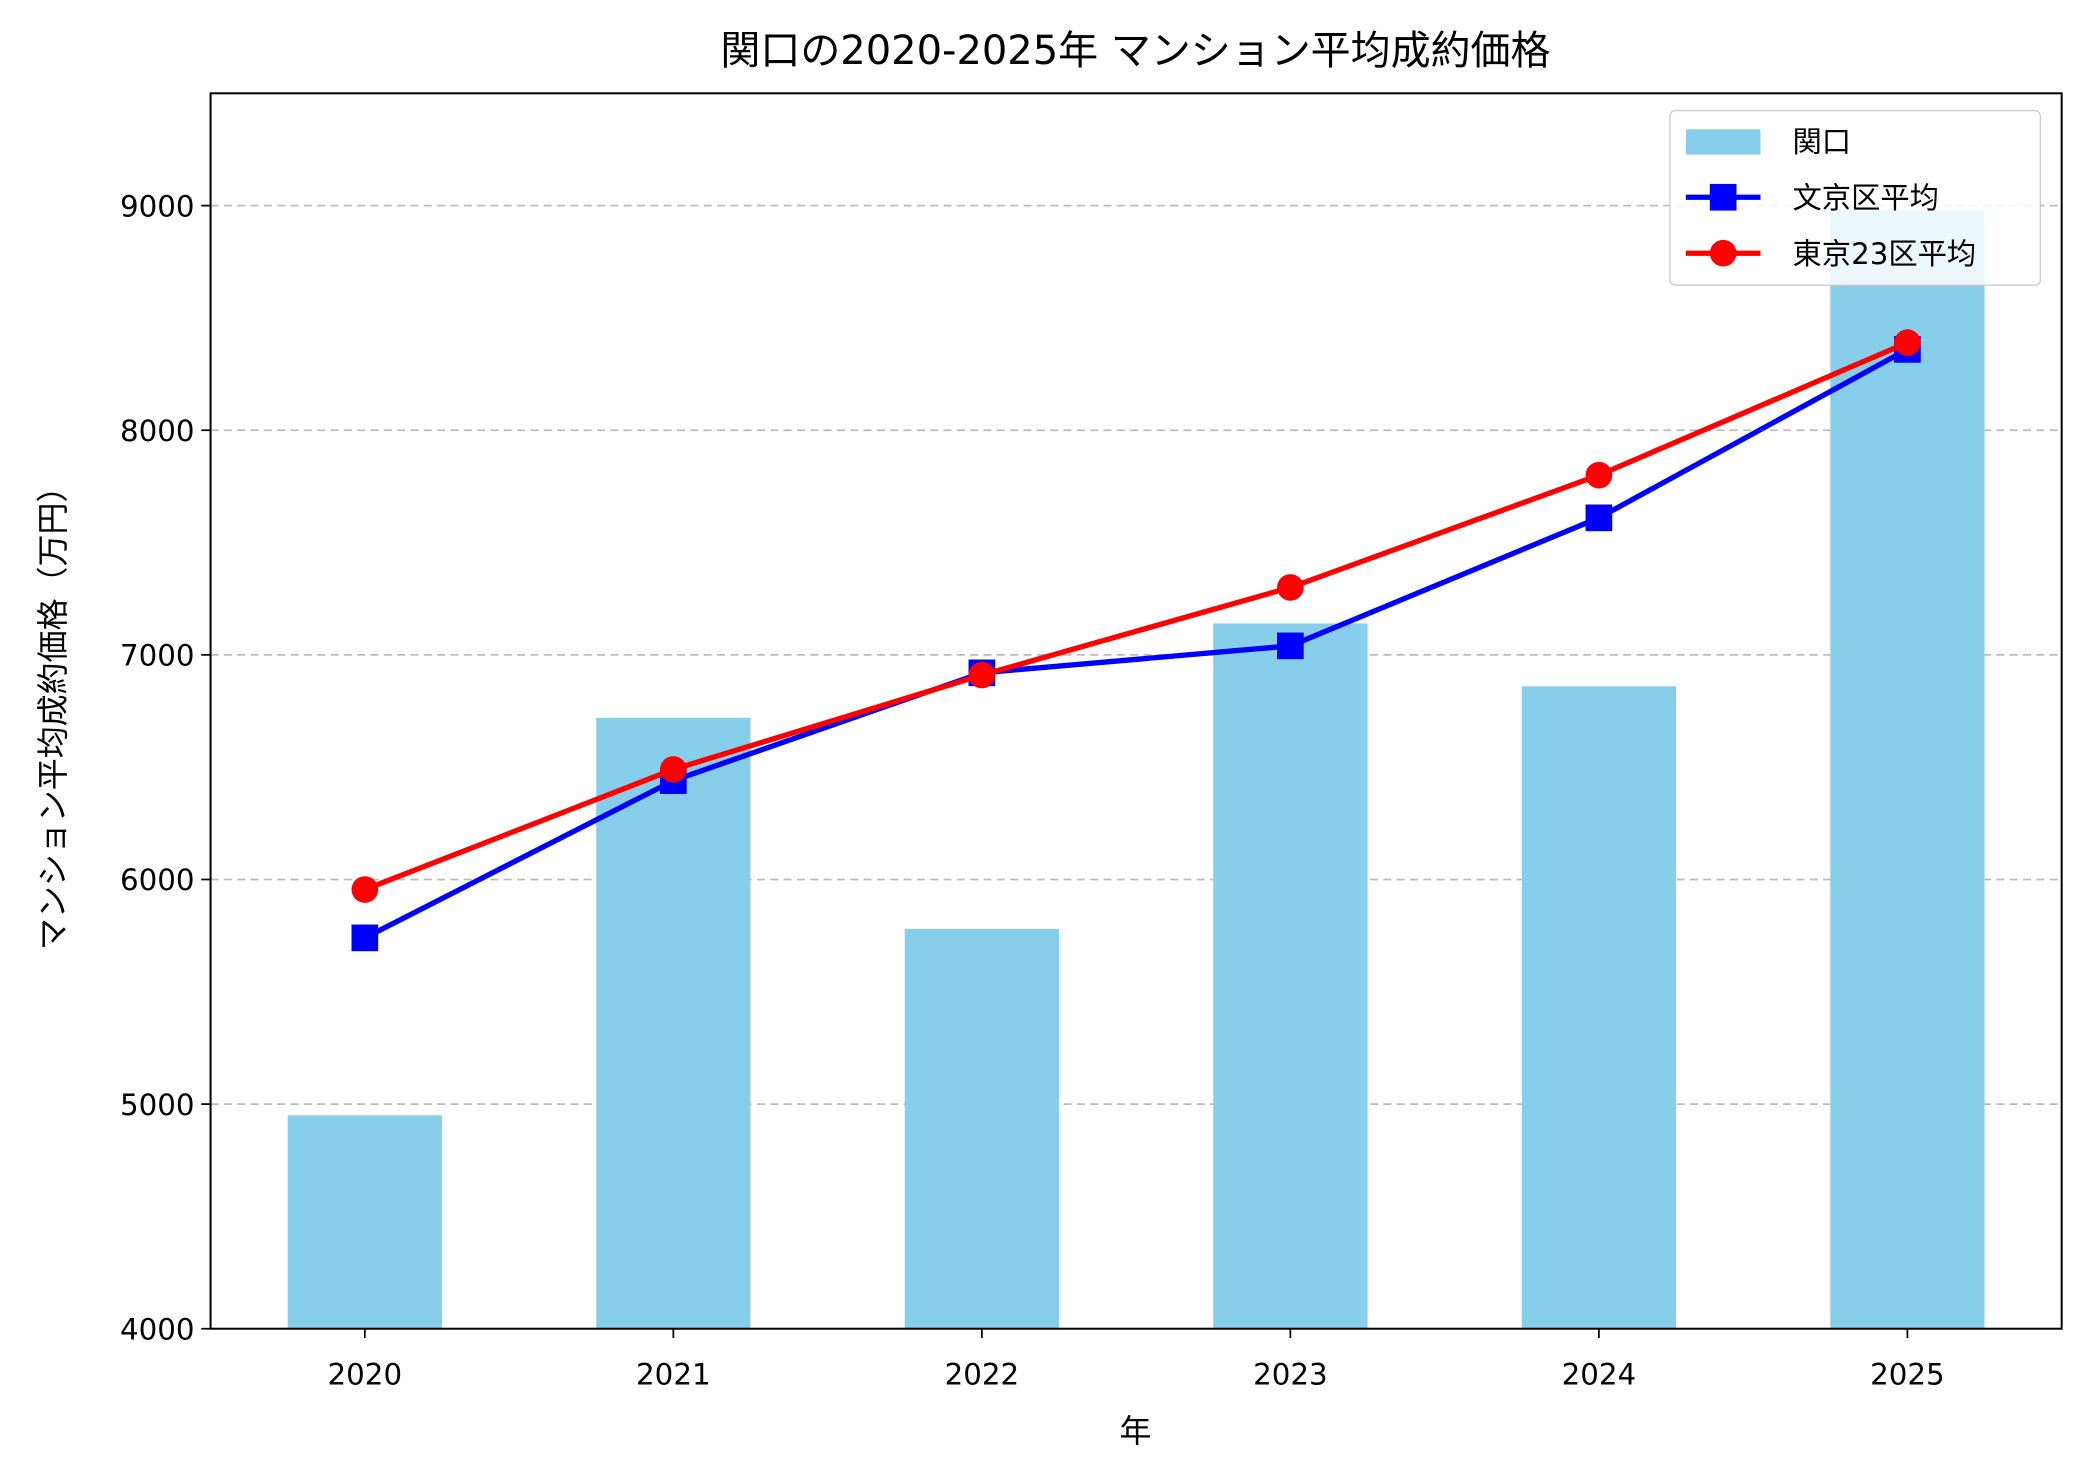 This screenshot has height=1474, width=2079. I want to click on x-axis-label: 年, so click(1135, 1431).